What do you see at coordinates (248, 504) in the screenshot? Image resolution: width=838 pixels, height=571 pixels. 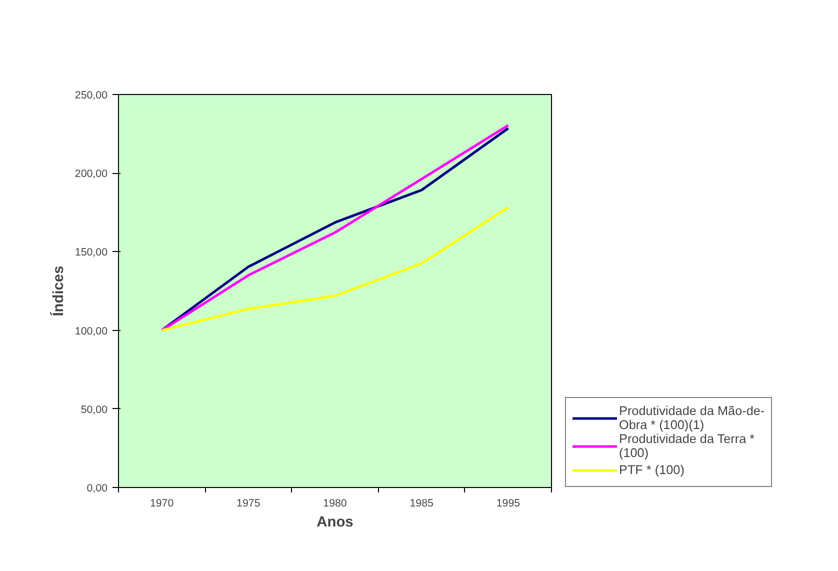 I see `x-tick-label: 1975` at bounding box center [248, 504].